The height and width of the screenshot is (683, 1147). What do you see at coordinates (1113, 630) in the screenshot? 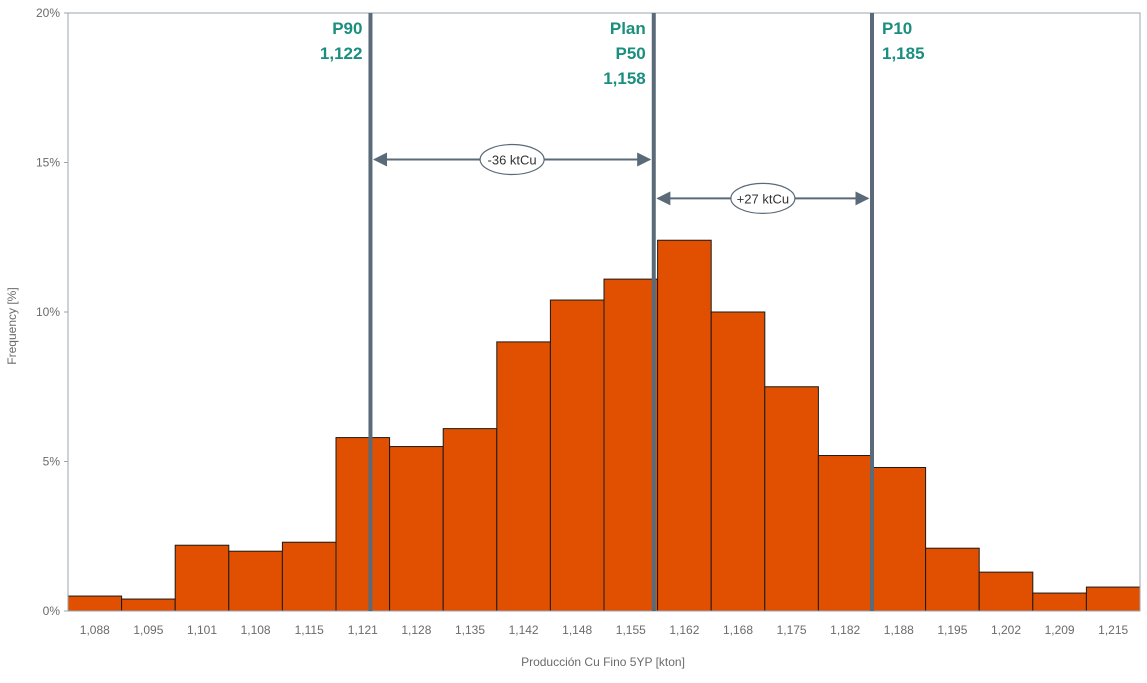
I see `x-tick-label: 1,215` at bounding box center [1113, 630].